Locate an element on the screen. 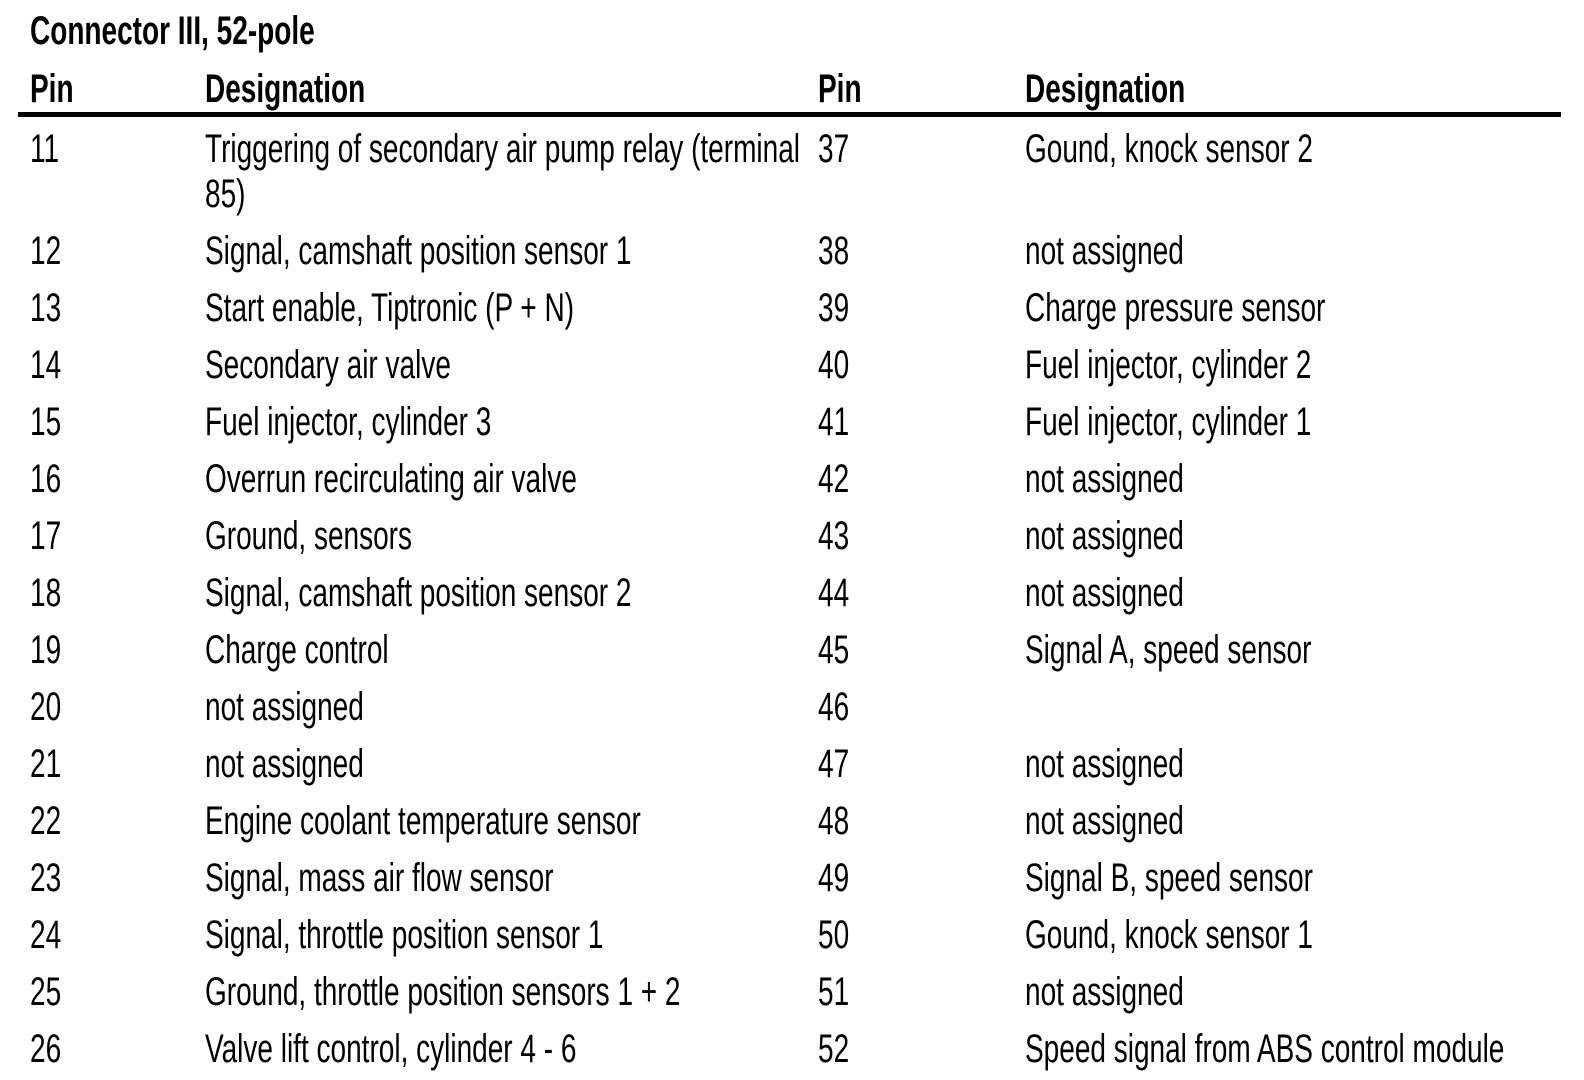 The height and width of the screenshot is (1080, 1584). pin-cell-right: 45 is located at coordinates (834, 650).